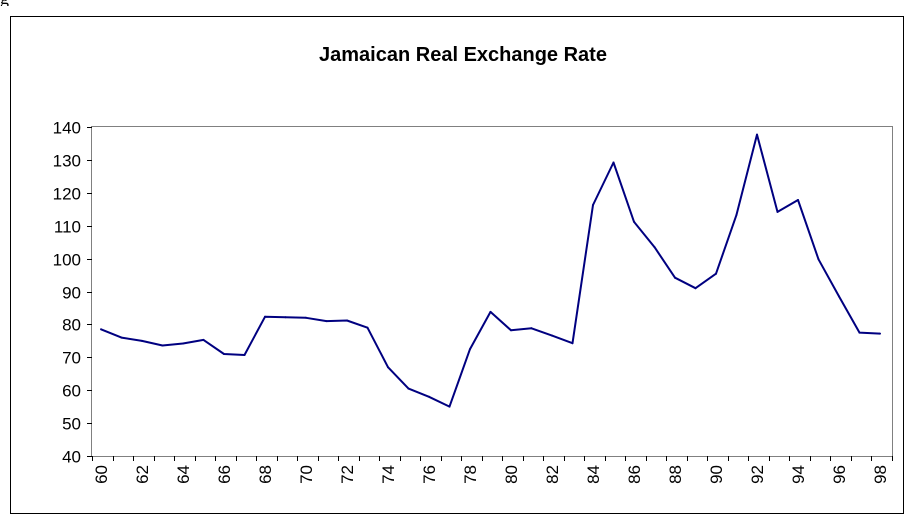 This screenshot has width=904, height=519. What do you see at coordinates (634, 474) in the screenshot?
I see `x-tick-label: 86` at bounding box center [634, 474].